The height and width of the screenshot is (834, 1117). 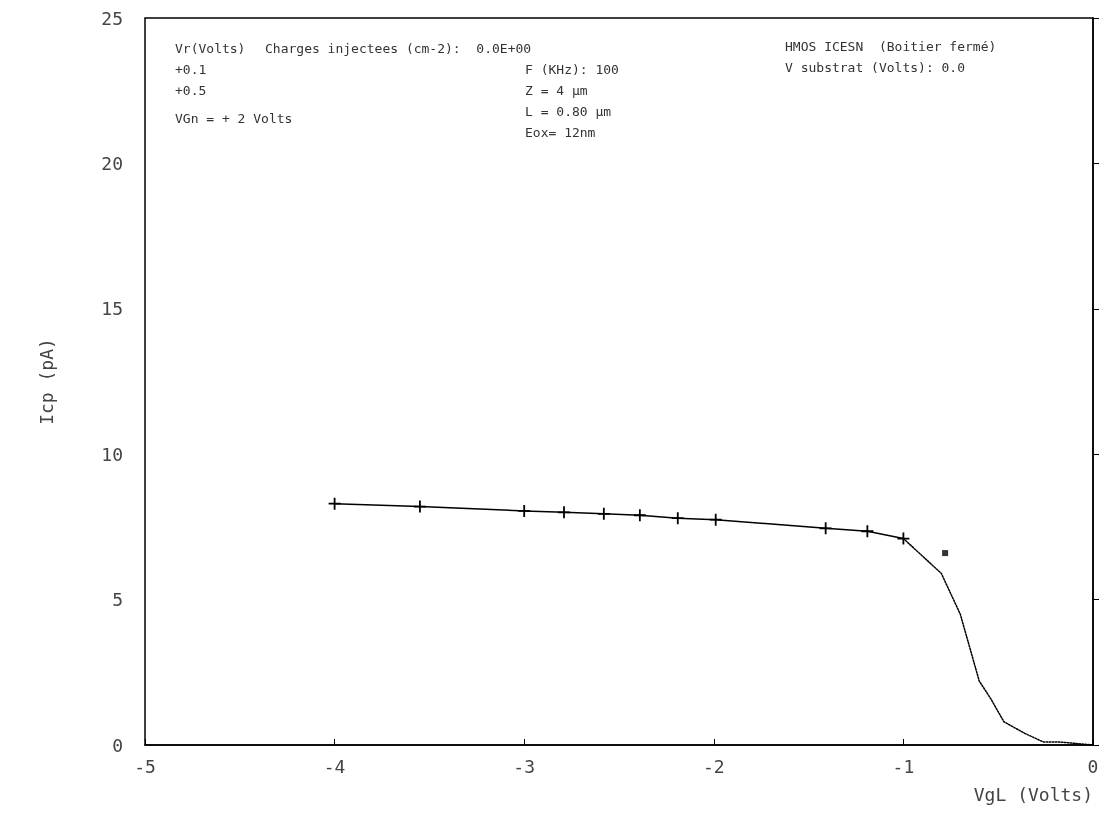 I want to click on y-tick-label: 25, so click(x=112, y=18).